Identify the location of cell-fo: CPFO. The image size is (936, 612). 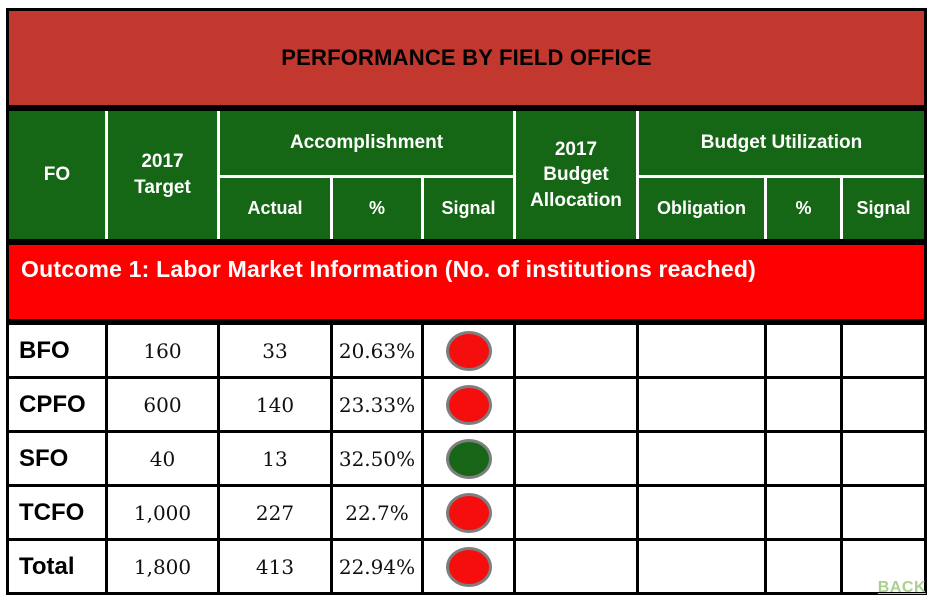
(57, 404).